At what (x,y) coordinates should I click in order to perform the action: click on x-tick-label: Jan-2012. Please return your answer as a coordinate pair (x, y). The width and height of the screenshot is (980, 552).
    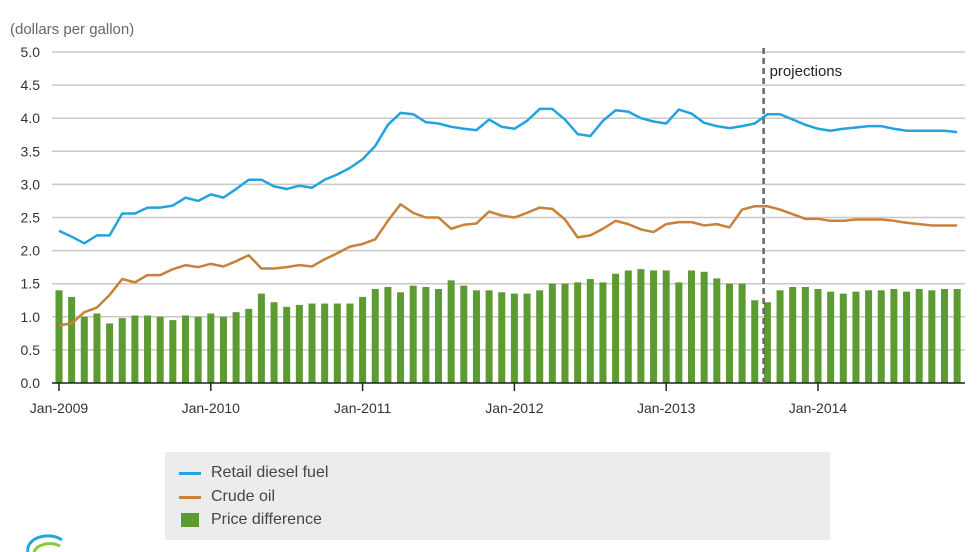
    Looking at the image, I should click on (514, 408).